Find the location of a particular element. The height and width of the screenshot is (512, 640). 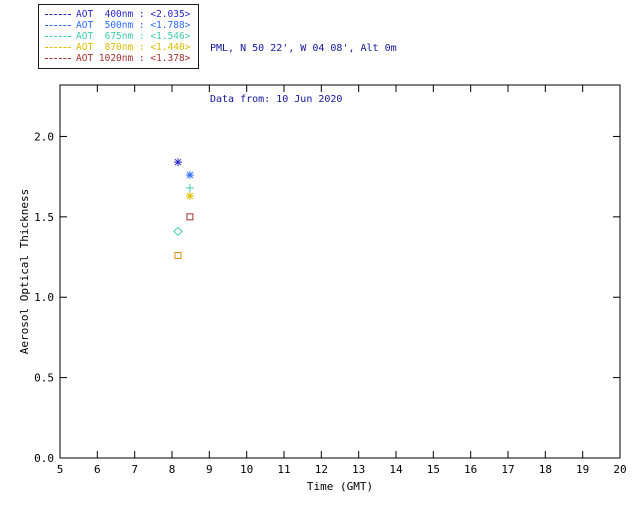

legend-label: AOT 400nm : <2.035> is located at coordinates (133, 14).